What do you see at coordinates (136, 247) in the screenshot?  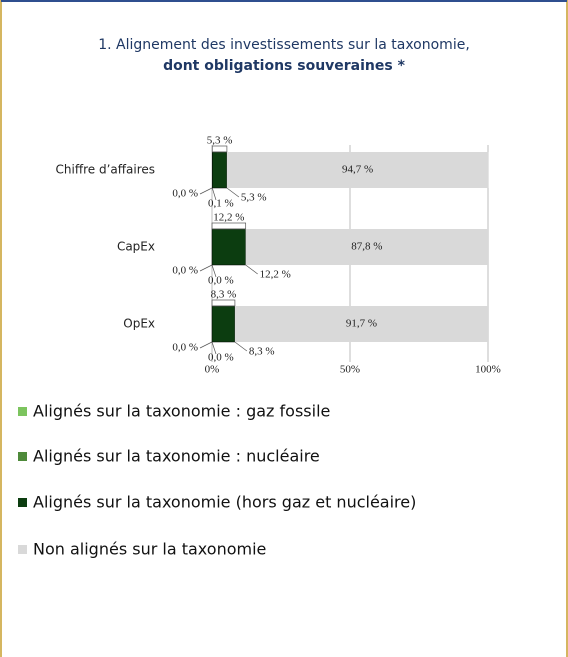 I see `category-label: CapEx` at bounding box center [136, 247].